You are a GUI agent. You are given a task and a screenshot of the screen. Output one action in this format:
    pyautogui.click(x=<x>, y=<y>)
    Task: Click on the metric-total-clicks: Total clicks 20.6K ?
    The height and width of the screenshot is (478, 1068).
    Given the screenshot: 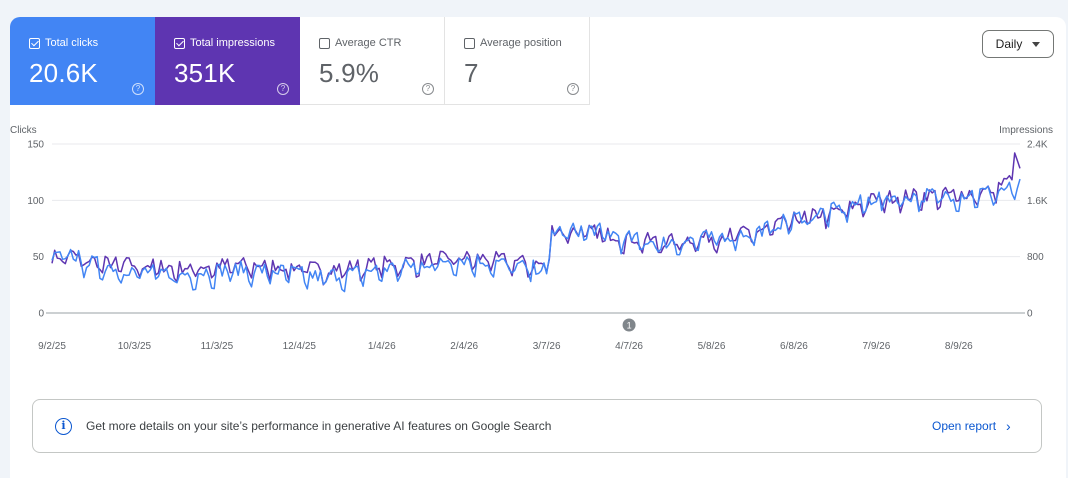 What is the action you would take?
    pyautogui.click(x=82, y=61)
    